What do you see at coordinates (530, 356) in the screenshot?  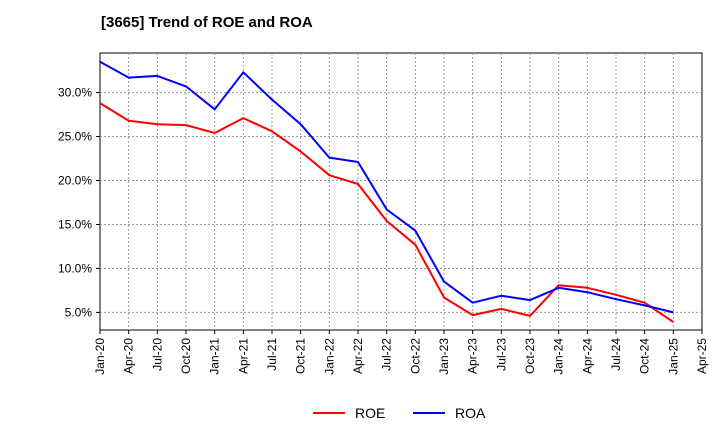 I see `x-tick-label: Oct-23` at bounding box center [530, 356].